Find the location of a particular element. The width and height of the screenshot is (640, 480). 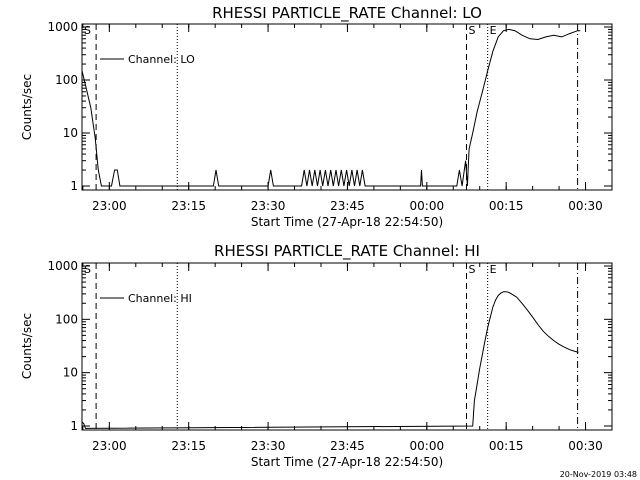

x-tick-label-lo: 23:30 is located at coordinates (268, 206).